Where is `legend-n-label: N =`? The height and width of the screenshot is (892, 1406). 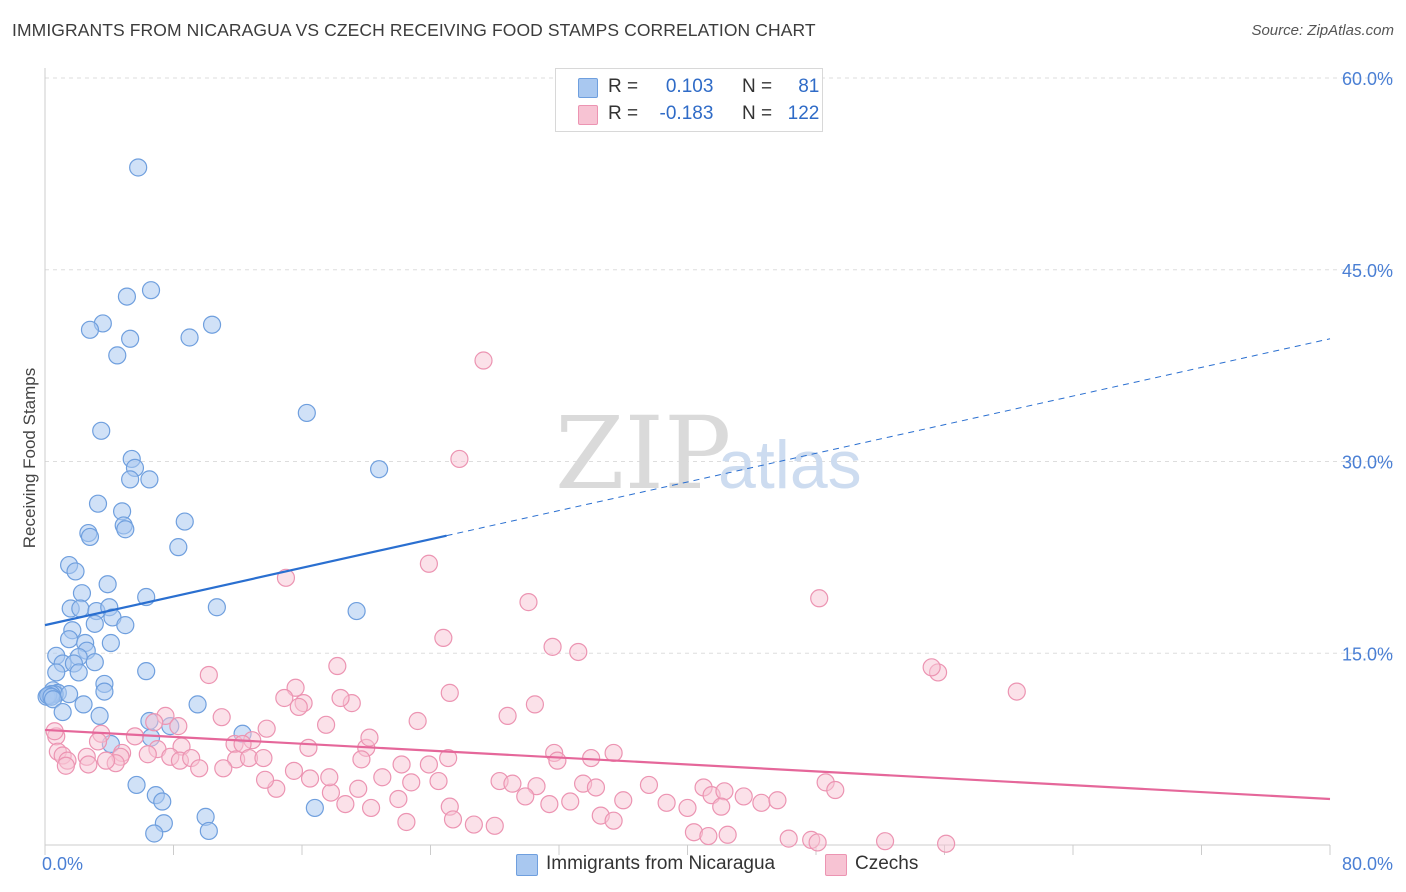 legend-n-label: N = is located at coordinates (757, 86).